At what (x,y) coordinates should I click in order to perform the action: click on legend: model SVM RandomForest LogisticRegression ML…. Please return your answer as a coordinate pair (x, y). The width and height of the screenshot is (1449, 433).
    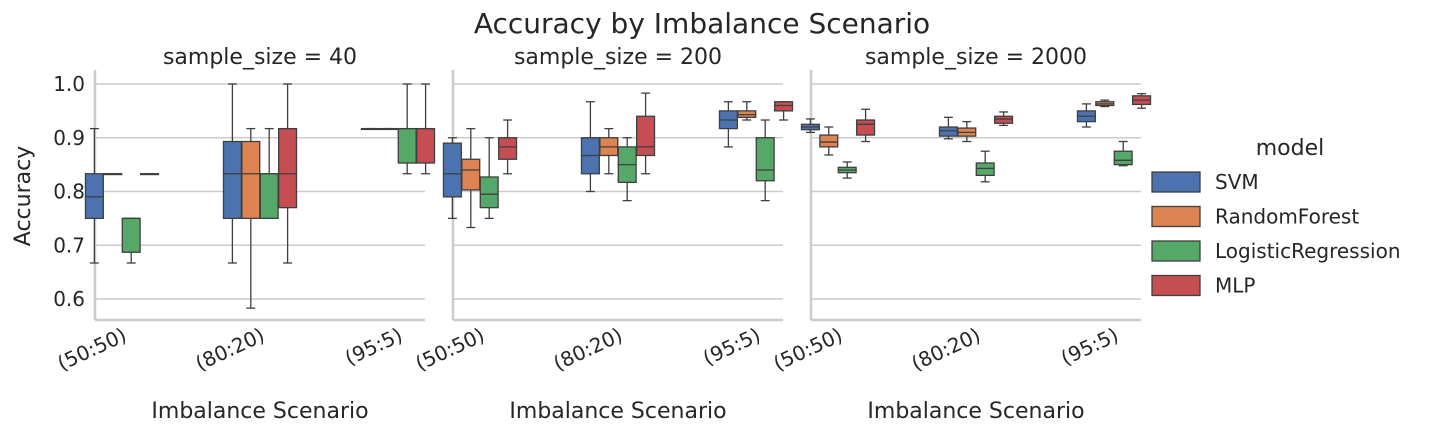
    Looking at the image, I should click on (1276, 217).